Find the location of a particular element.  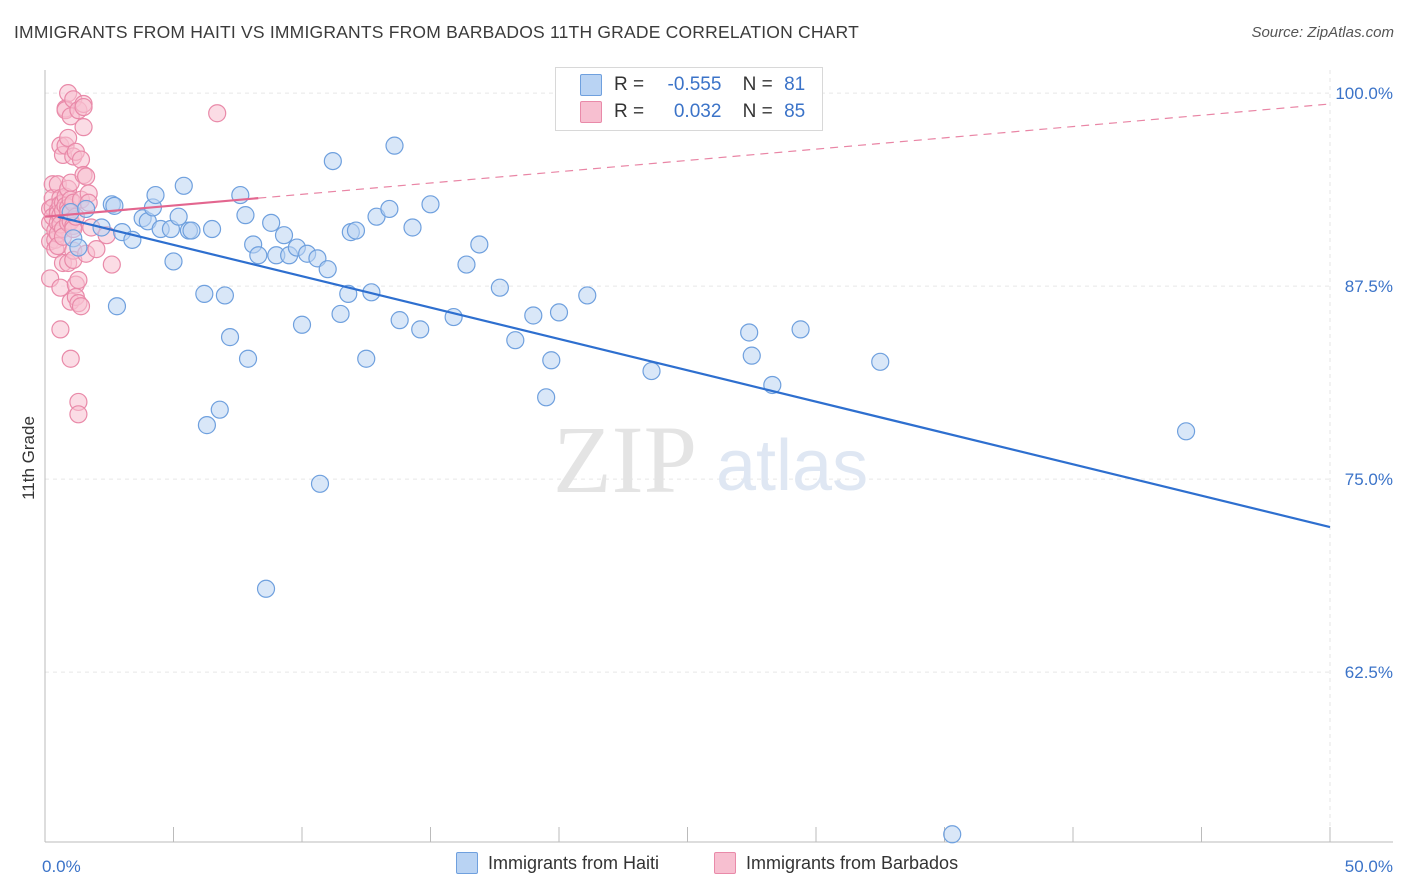

watermark: ZIP atlas is located at coordinates (710, 459).